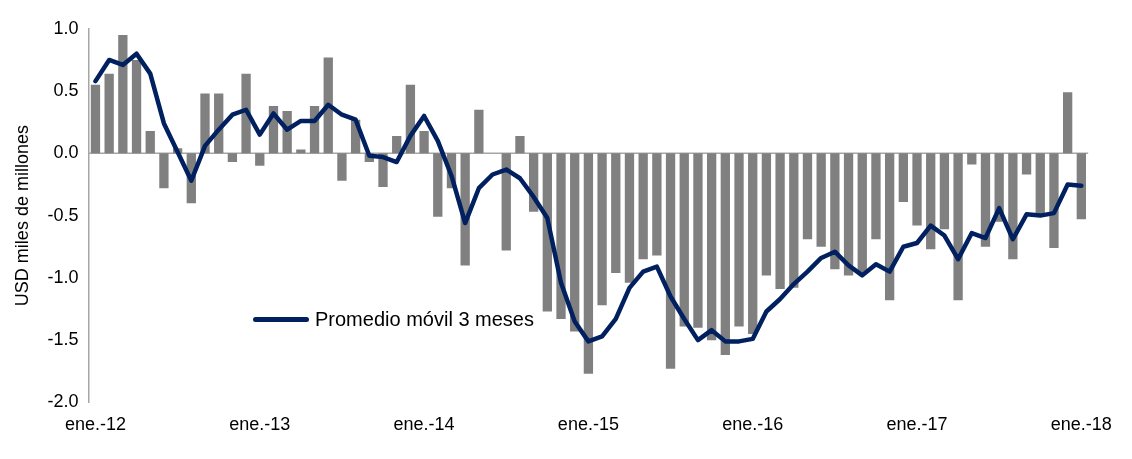  What do you see at coordinates (588, 424) in the screenshot?
I see `x-tick-label: ene.-15` at bounding box center [588, 424].